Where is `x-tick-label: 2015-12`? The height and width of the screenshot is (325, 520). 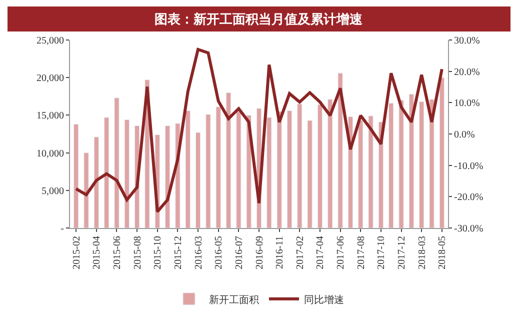
x-tick-label: 2015-12 is located at coordinates (178, 253).